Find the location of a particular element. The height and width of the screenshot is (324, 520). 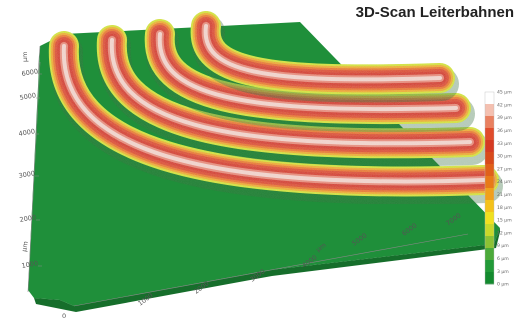

colorbar-label: 0 µm is located at coordinates (503, 285).